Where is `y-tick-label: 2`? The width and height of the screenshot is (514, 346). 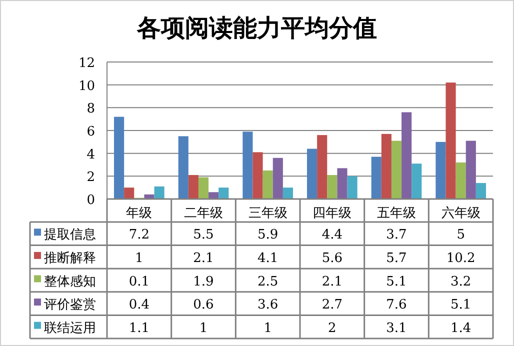 y-tick-label: 2 is located at coordinates (90, 178).